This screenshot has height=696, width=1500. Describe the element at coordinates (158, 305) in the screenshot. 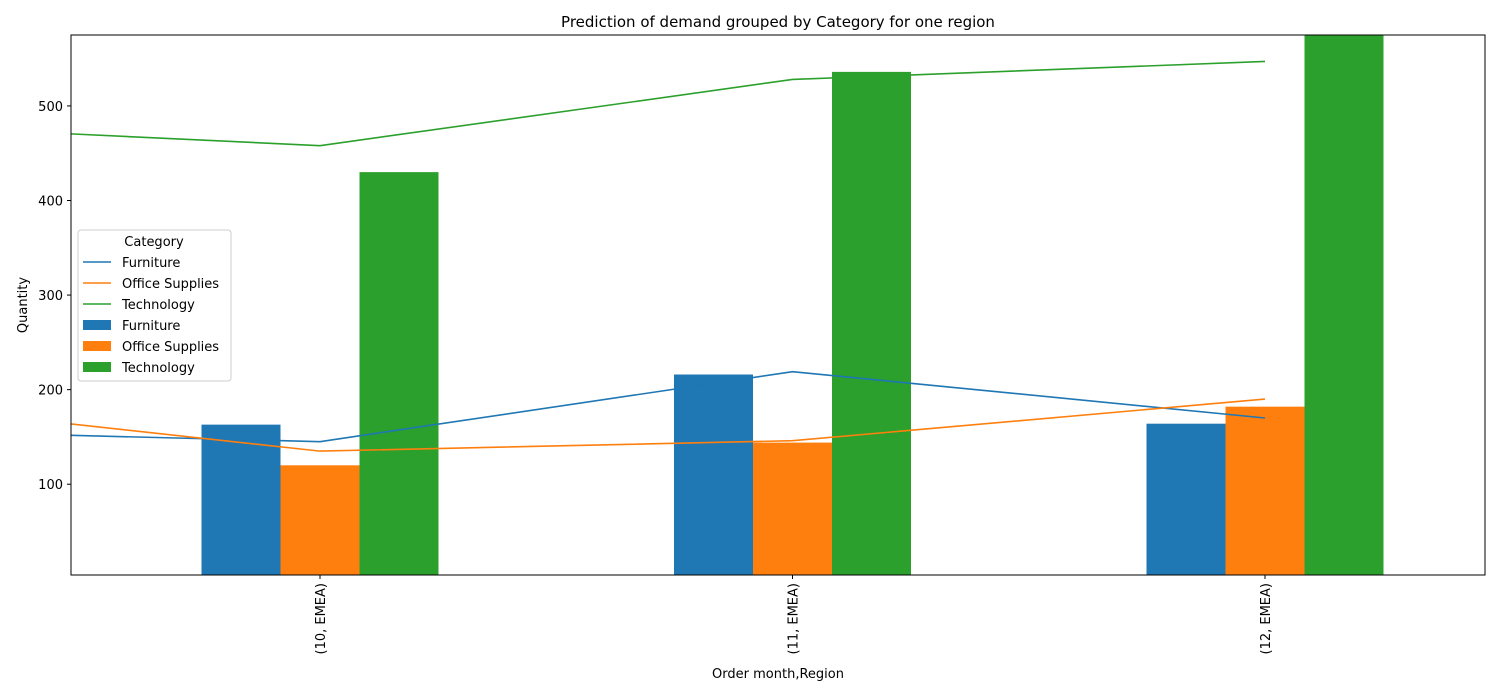

I see `legend-label-2: Technology` at that location.